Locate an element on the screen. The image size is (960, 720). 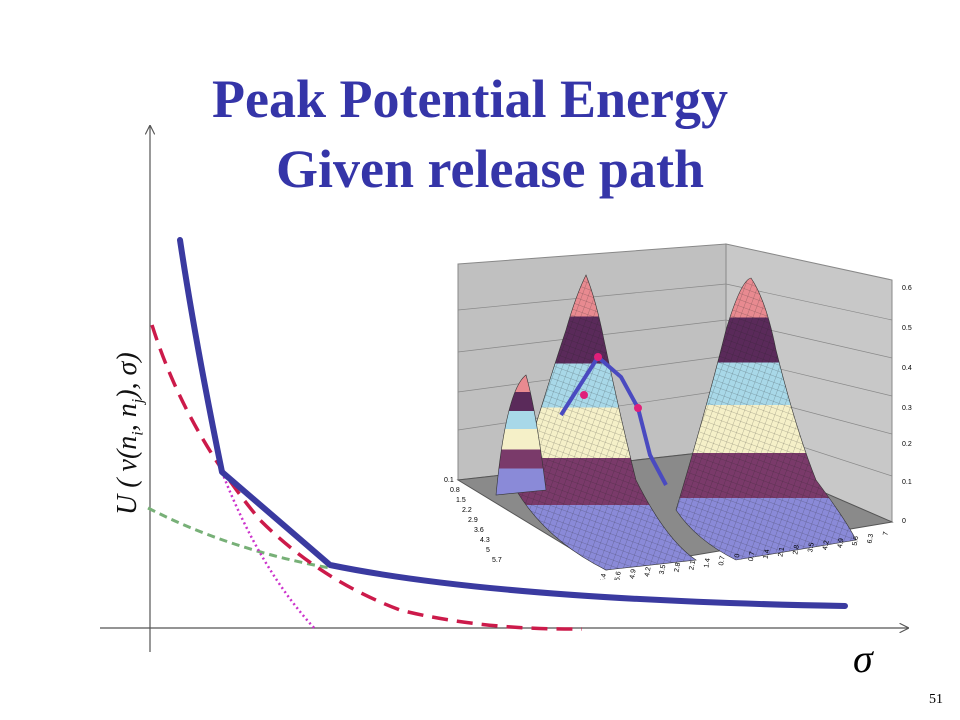
svg-text: 0.3 is located at coordinates (907, 408).